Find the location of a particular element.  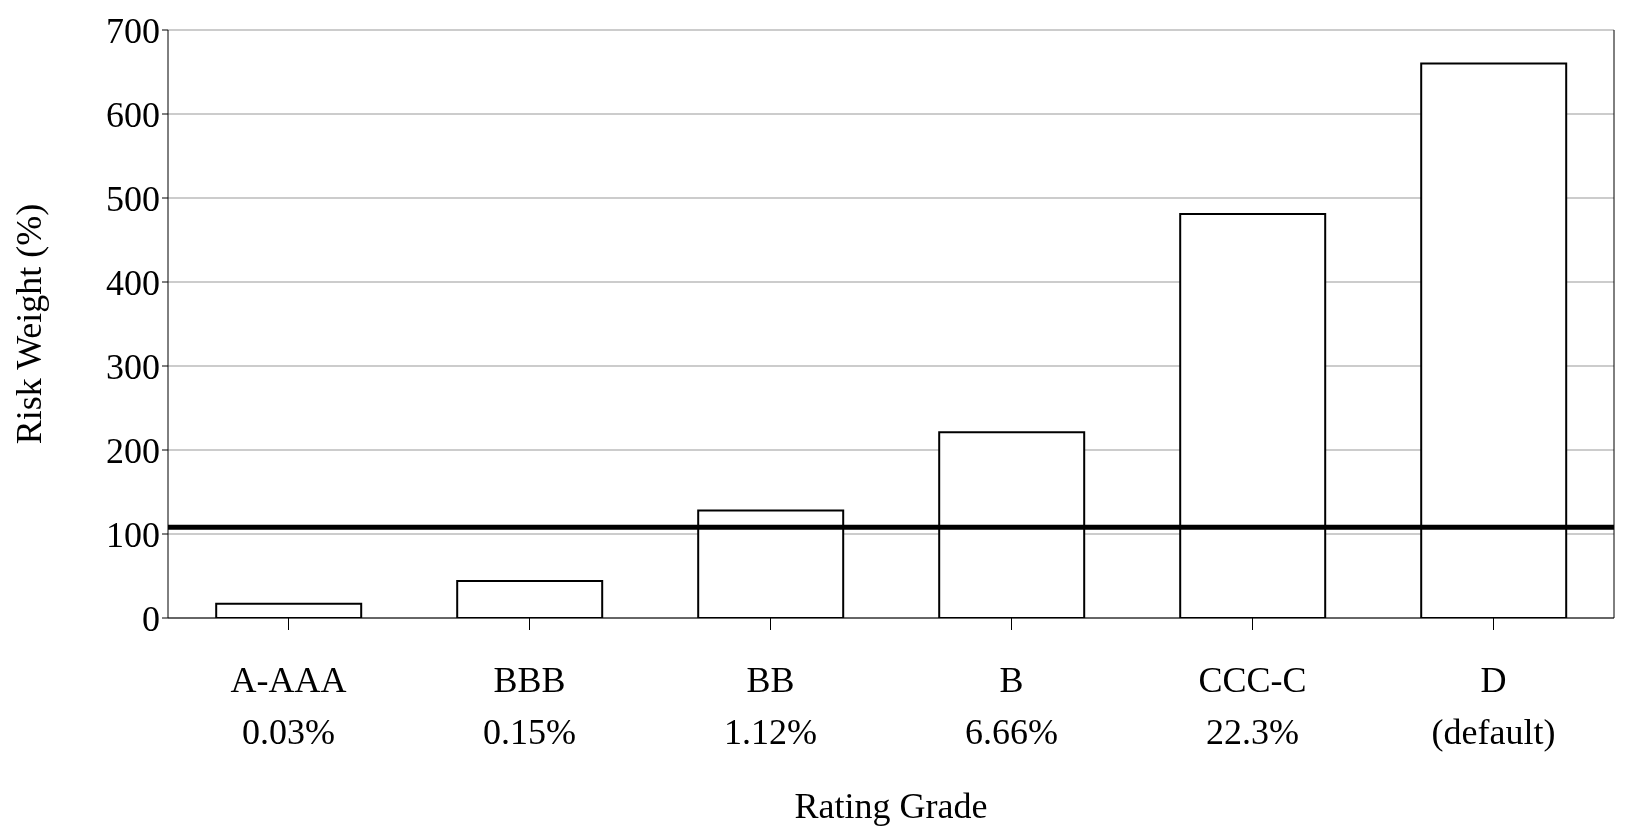

y-tick-label: 100 is located at coordinates (133, 534).